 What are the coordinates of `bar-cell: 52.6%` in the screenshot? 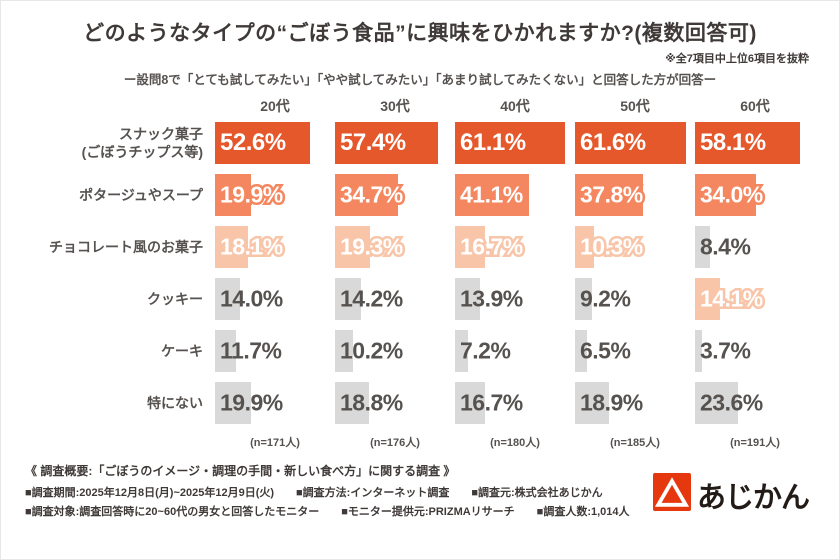 It's located at (275, 143).